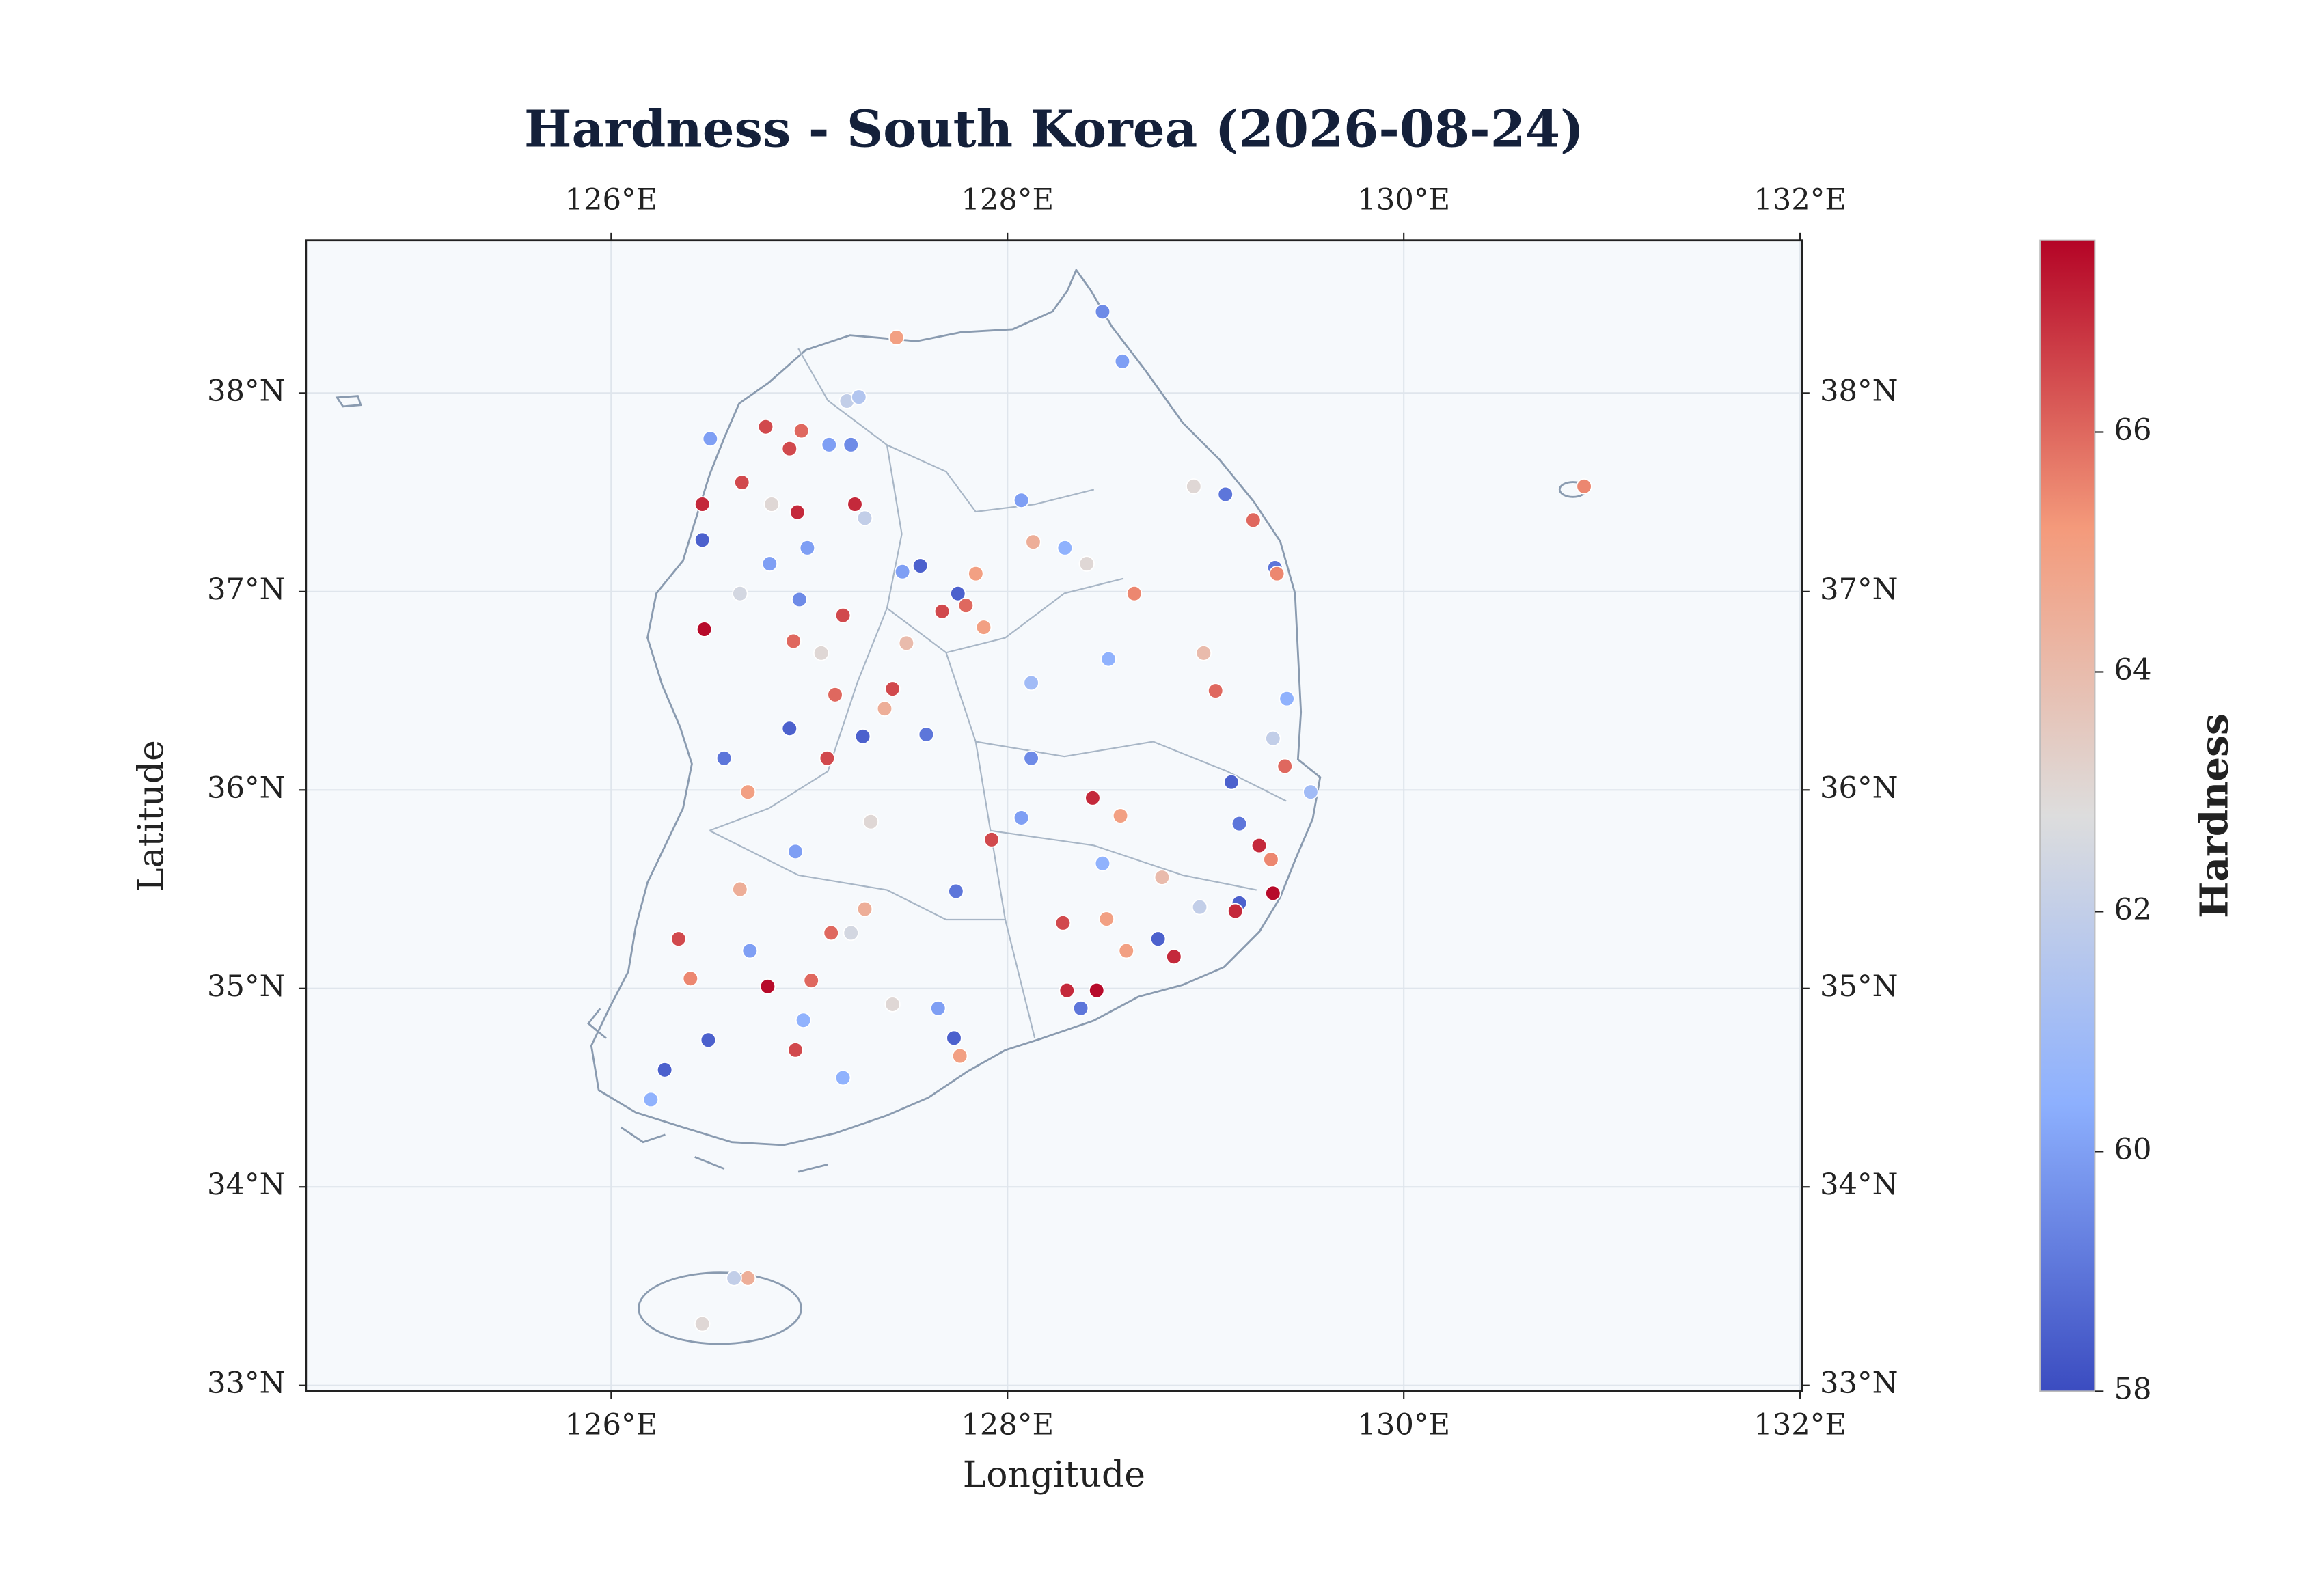 The height and width of the screenshot is (1596, 2318). I want to click on colorbar-tick-label: 66, so click(2132, 430).